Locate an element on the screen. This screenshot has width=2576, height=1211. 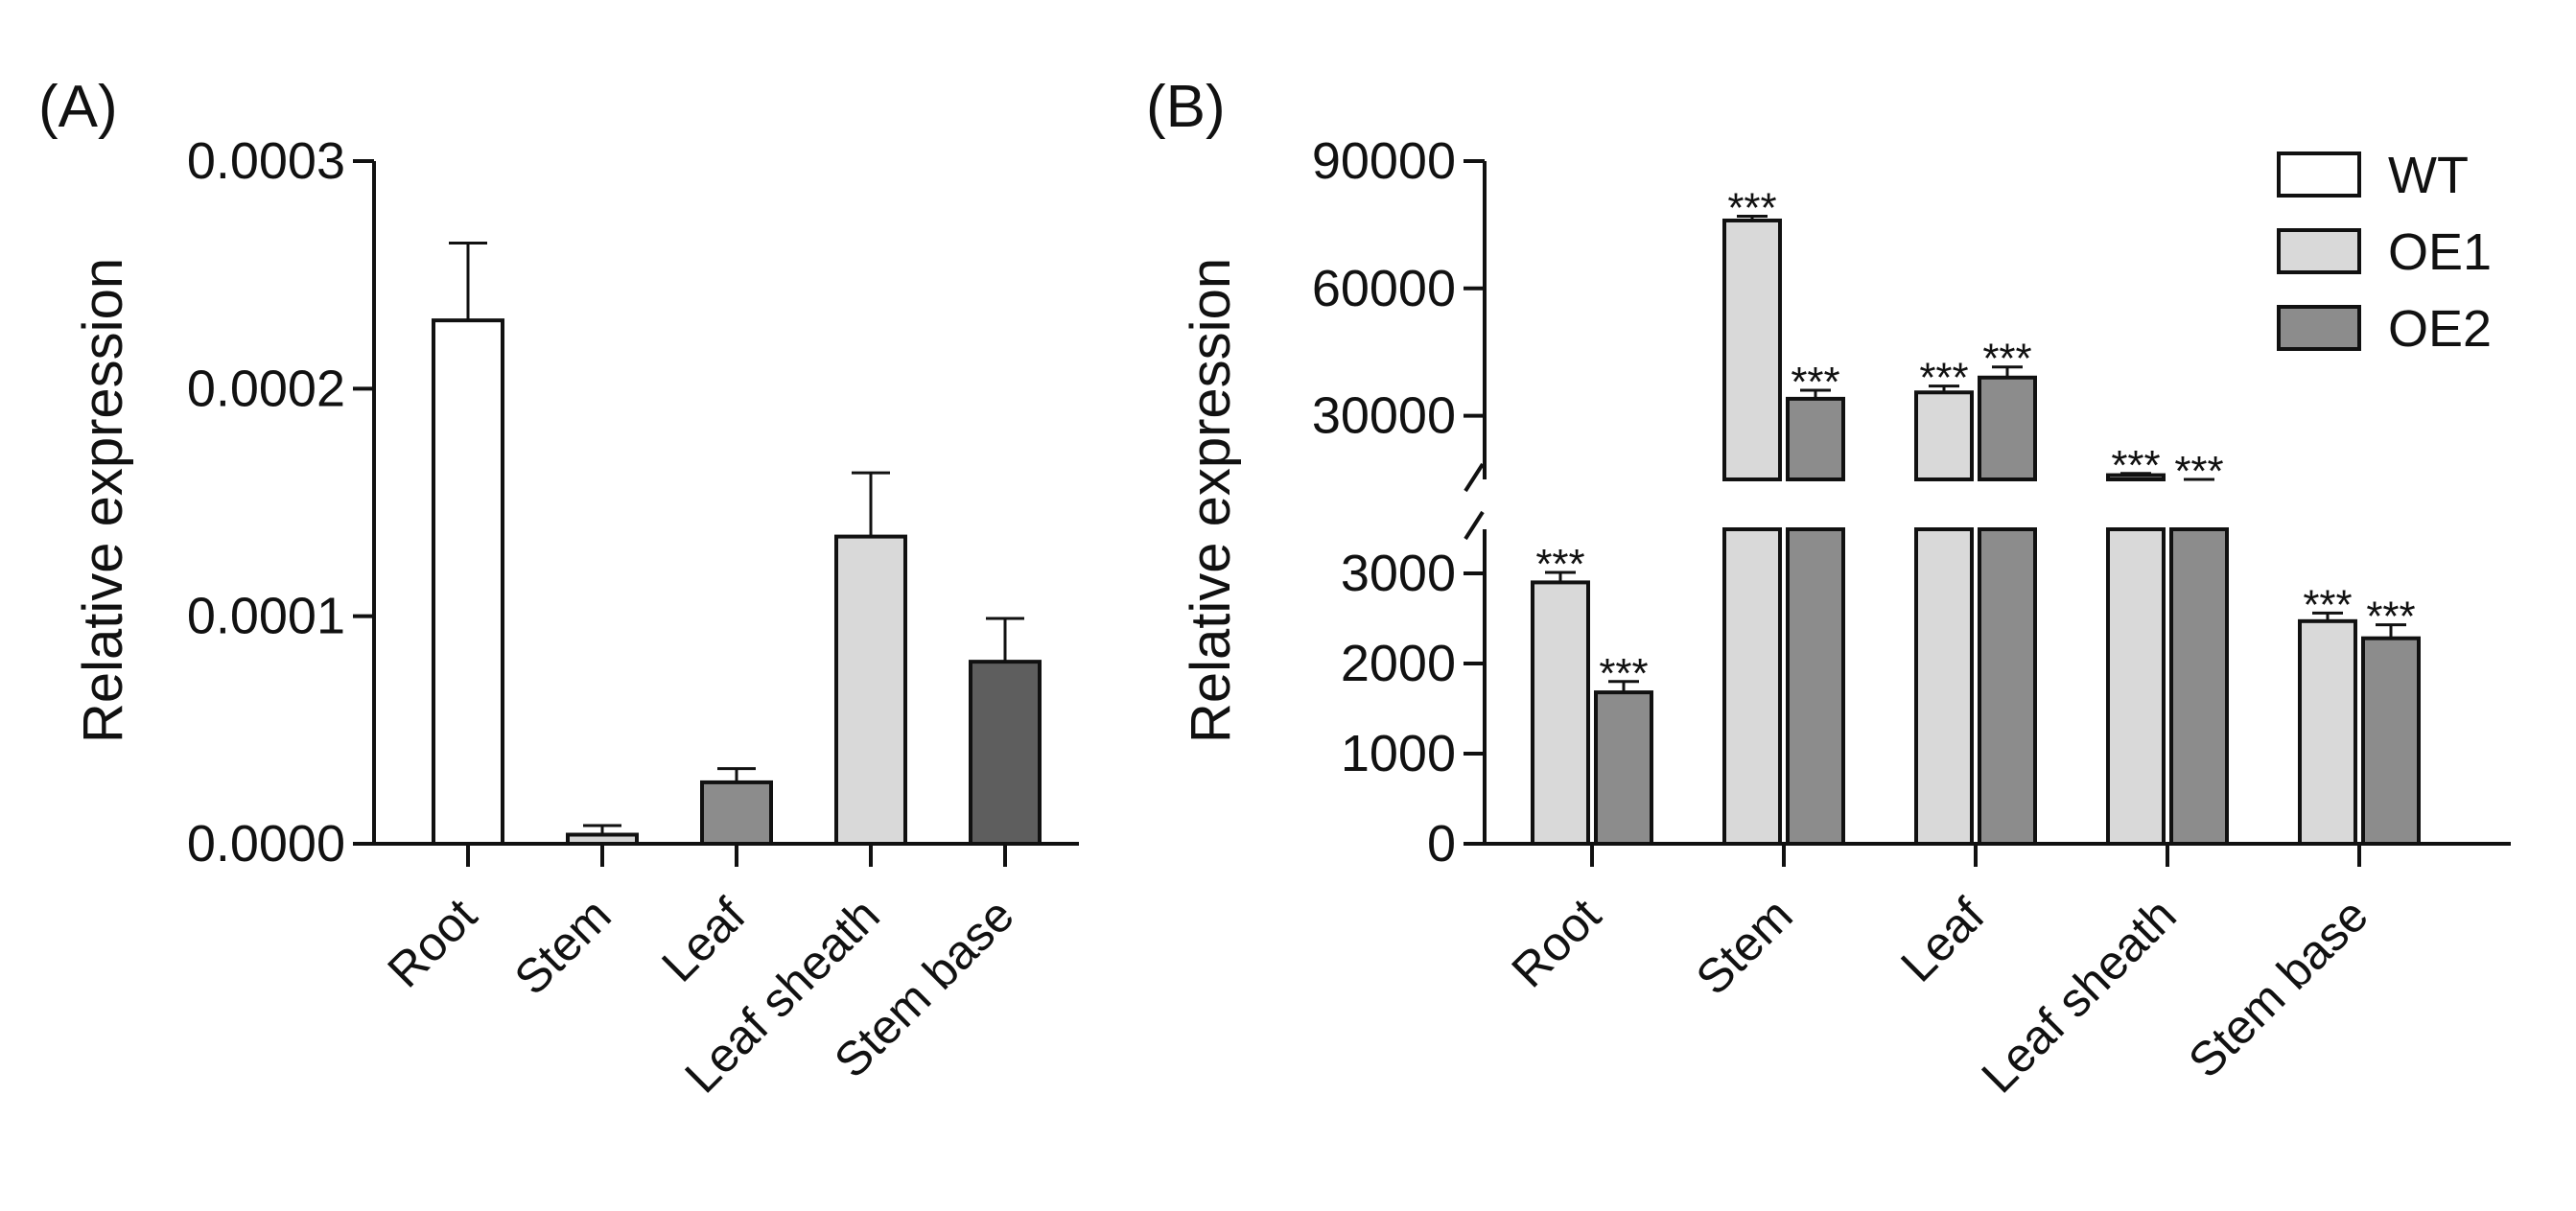
legend-label-wt: WT is located at coordinates (2428, 176).